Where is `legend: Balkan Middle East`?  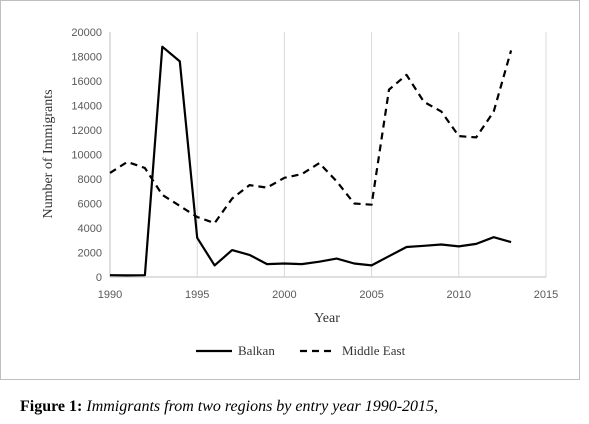 legend: Balkan Middle East is located at coordinates (301, 350).